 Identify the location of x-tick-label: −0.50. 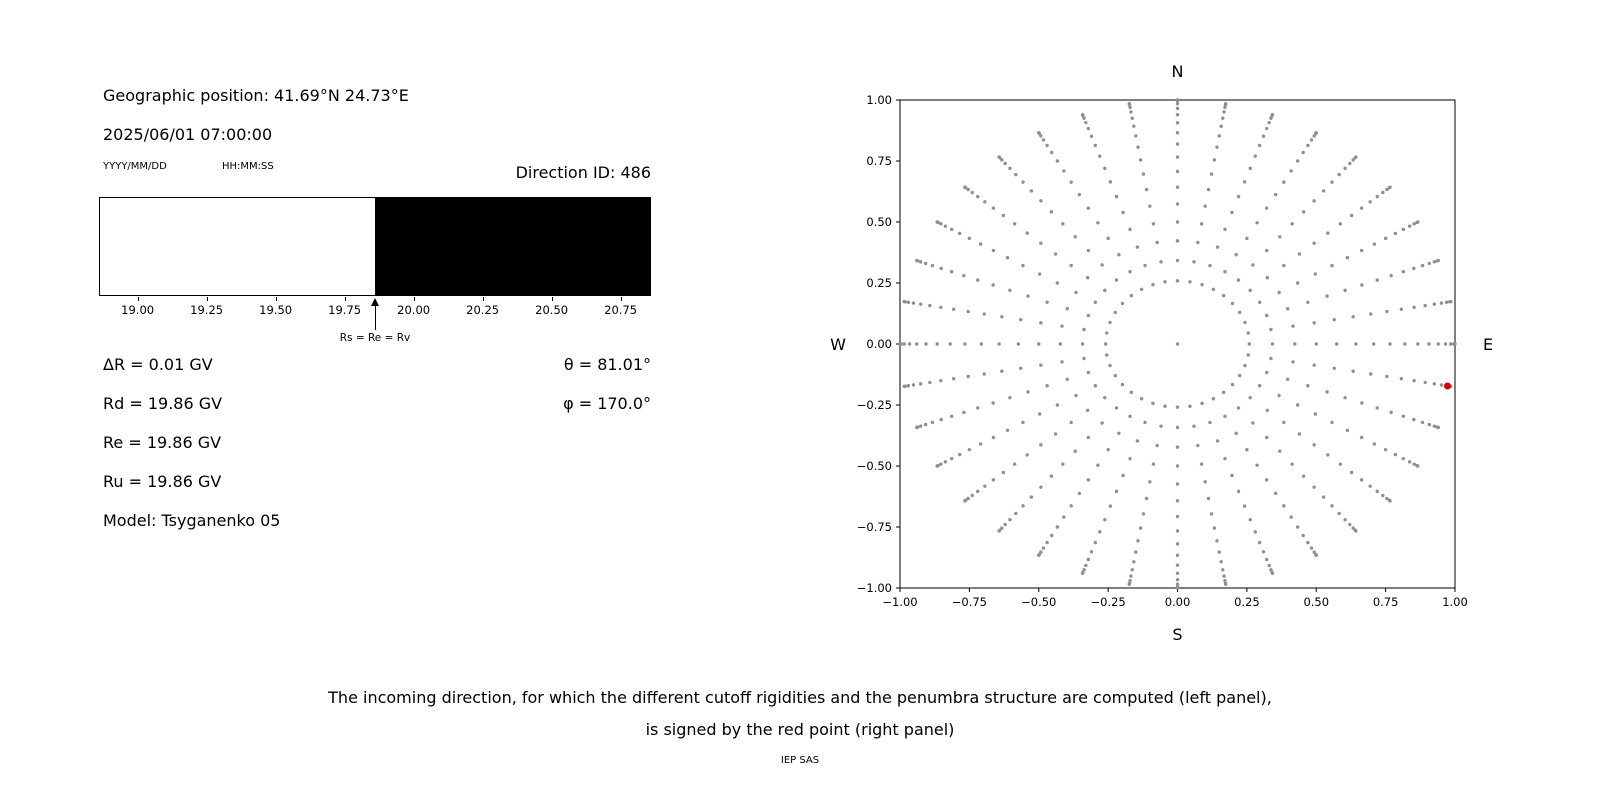
(1038, 602).